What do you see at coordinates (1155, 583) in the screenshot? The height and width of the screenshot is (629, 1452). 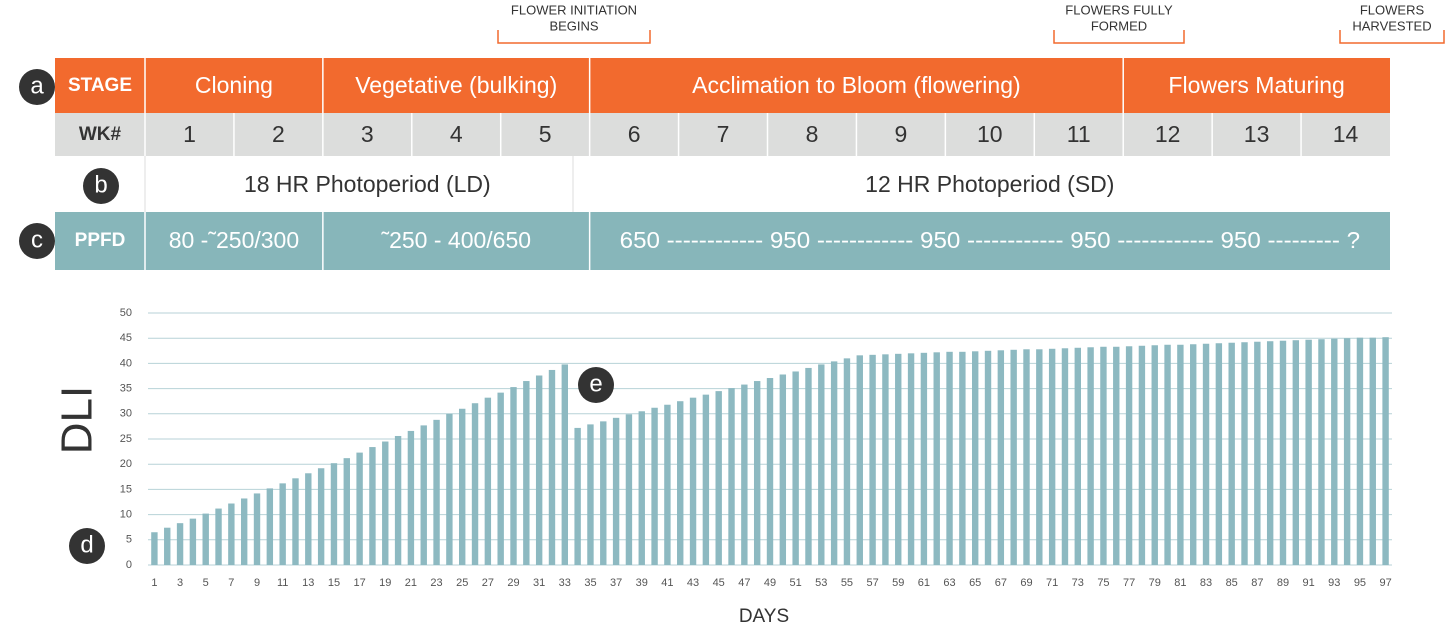 I see `x-tick-label: 79` at bounding box center [1155, 583].